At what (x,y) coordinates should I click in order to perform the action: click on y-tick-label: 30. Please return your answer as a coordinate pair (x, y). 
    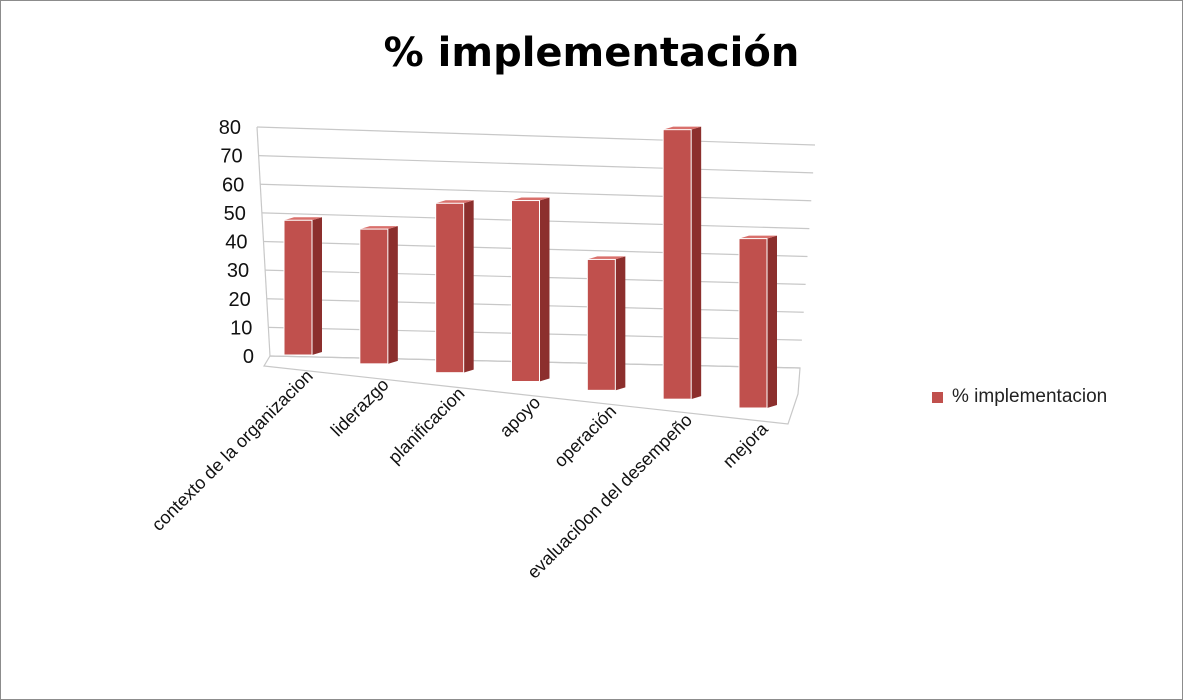
    Looking at the image, I should click on (238, 271).